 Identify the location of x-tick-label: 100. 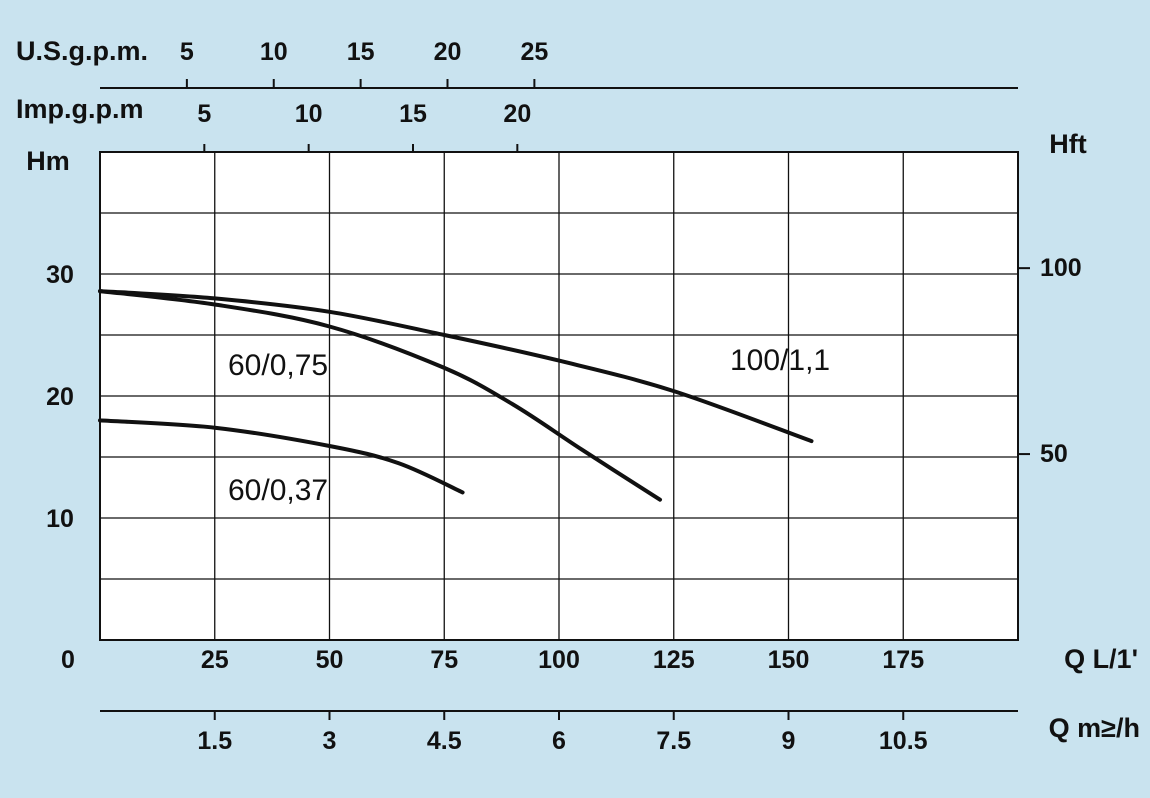
(559, 660).